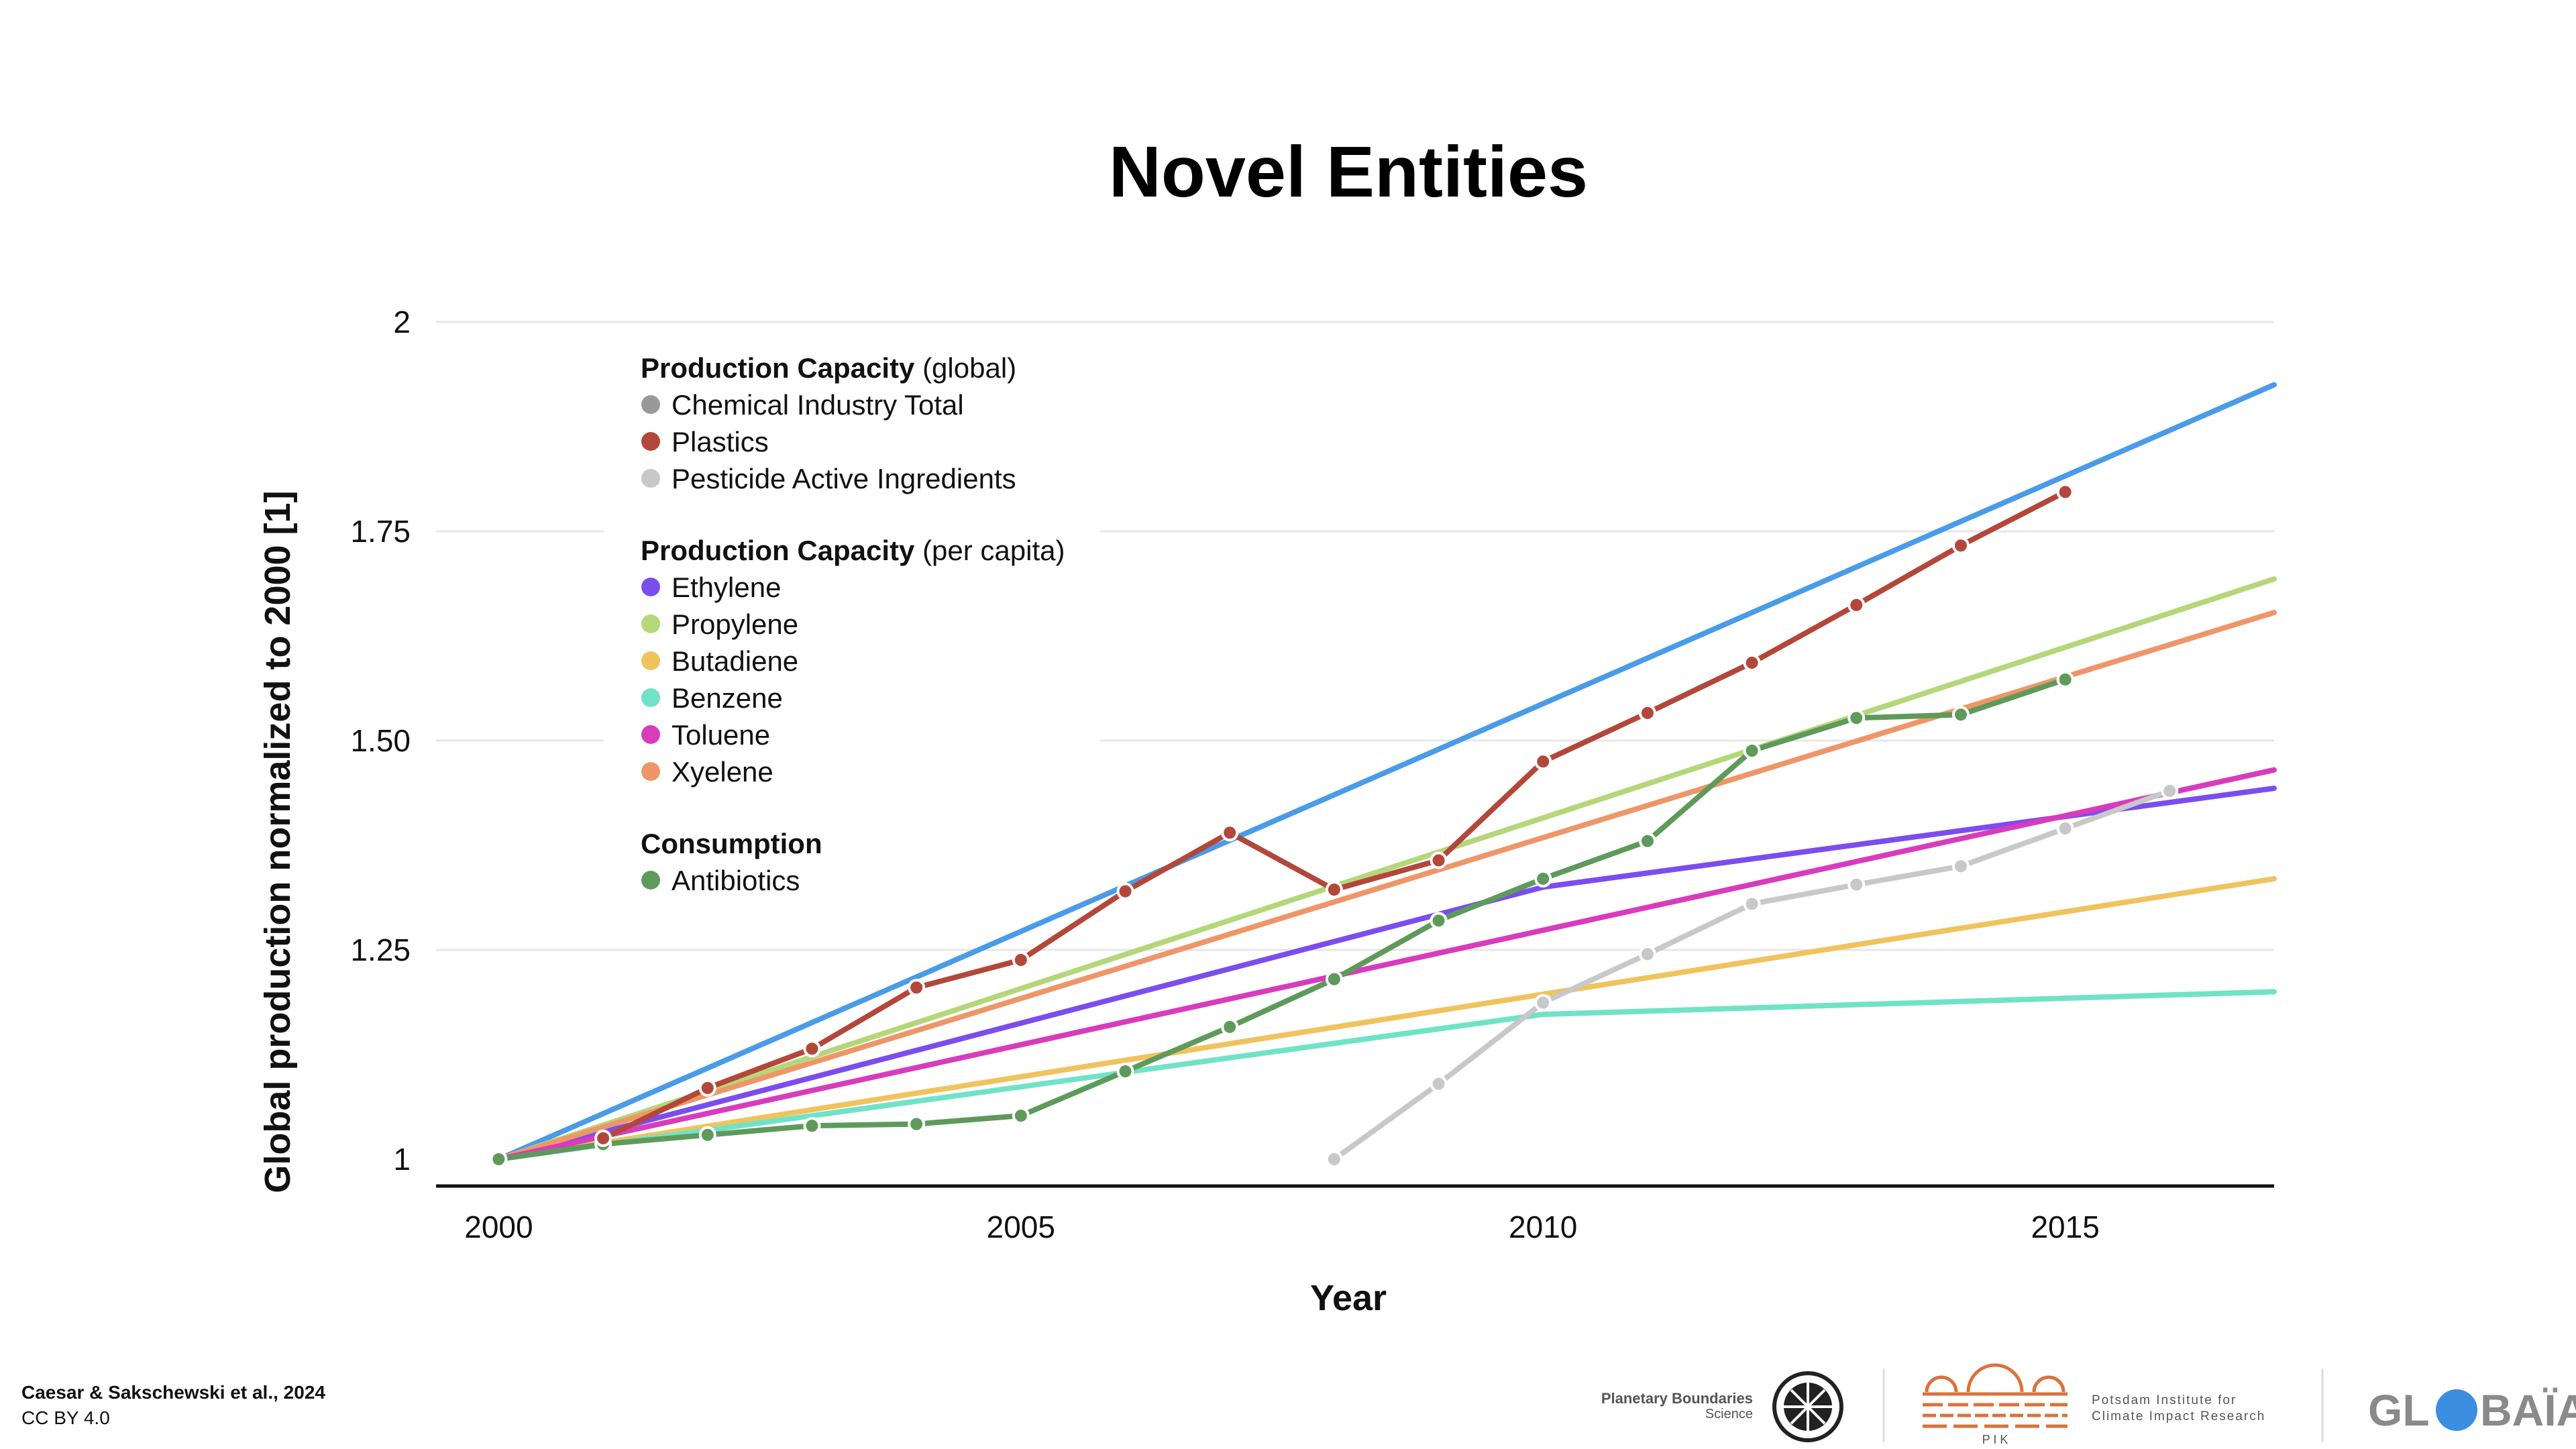  I want to click on legend-group-title: Production Capacity (per capita), so click(853, 550).